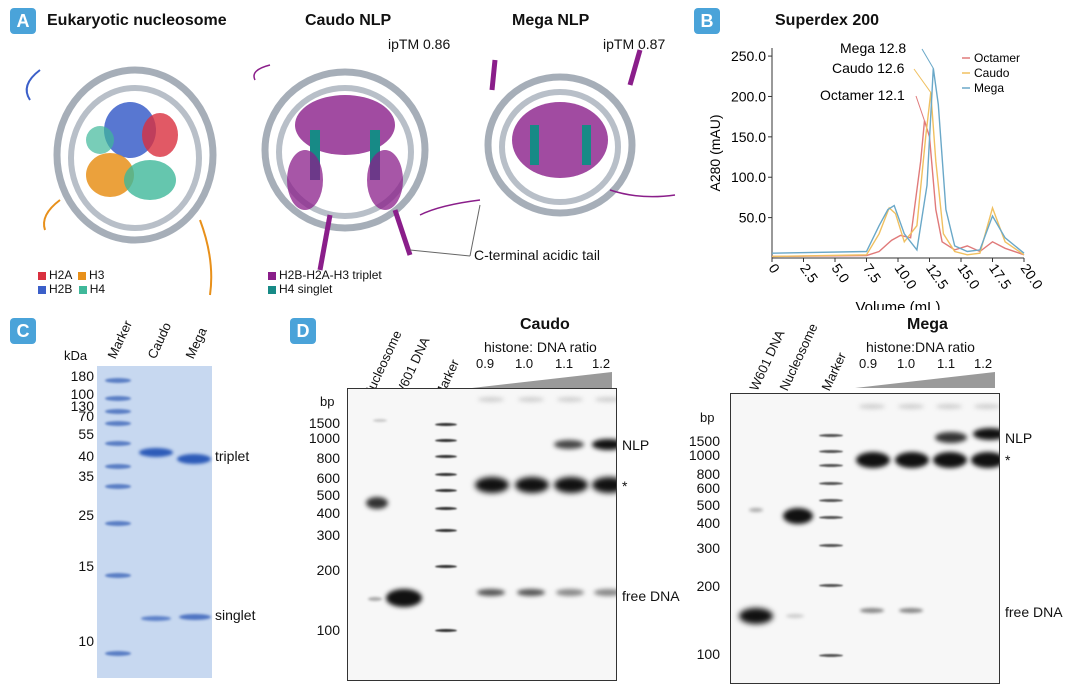  I want to click on marker-size-label: 70, so click(86, 416).